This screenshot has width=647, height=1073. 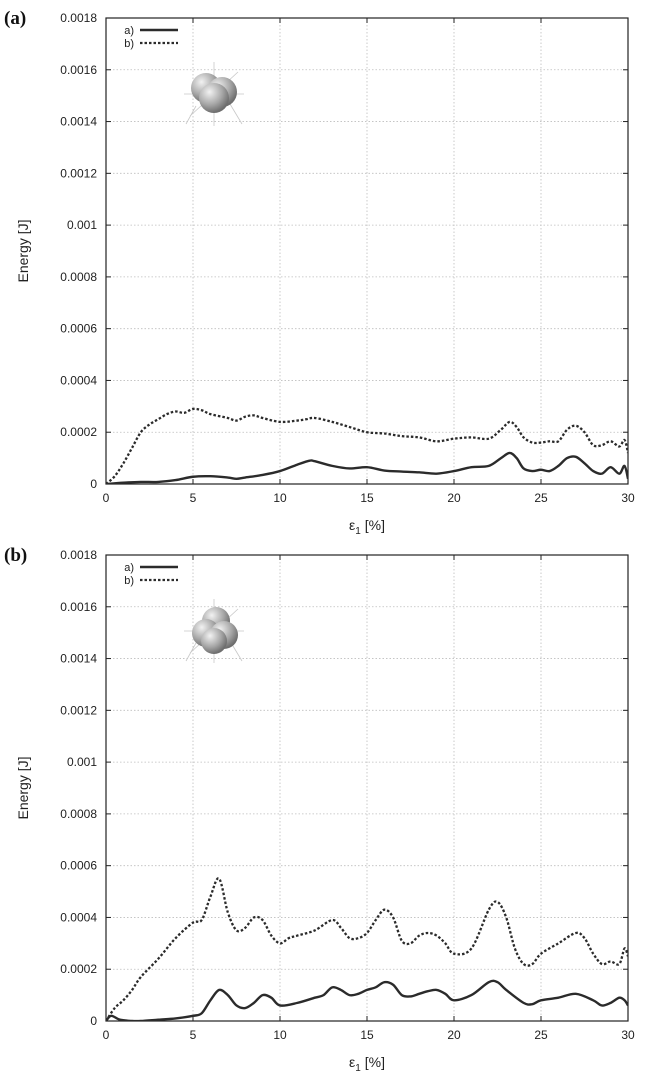 What do you see at coordinates (628, 1035) in the screenshot?
I see `x-tick-label-b: 30` at bounding box center [628, 1035].